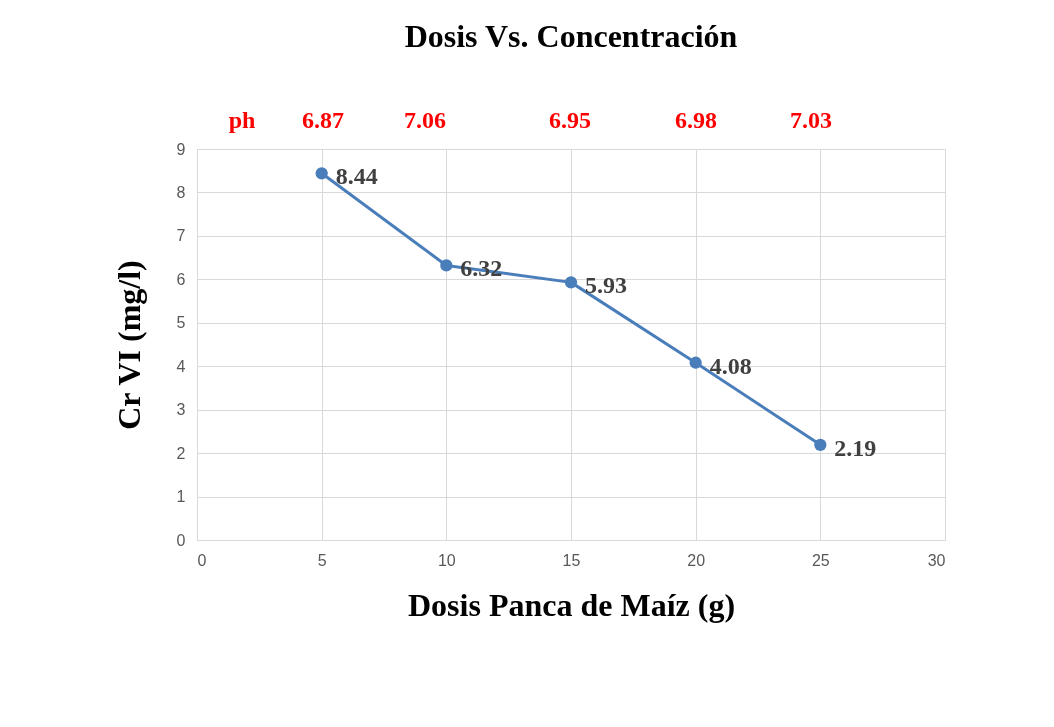 This screenshot has width=1054, height=727. I want to click on y-tick-label: 5, so click(181, 323).